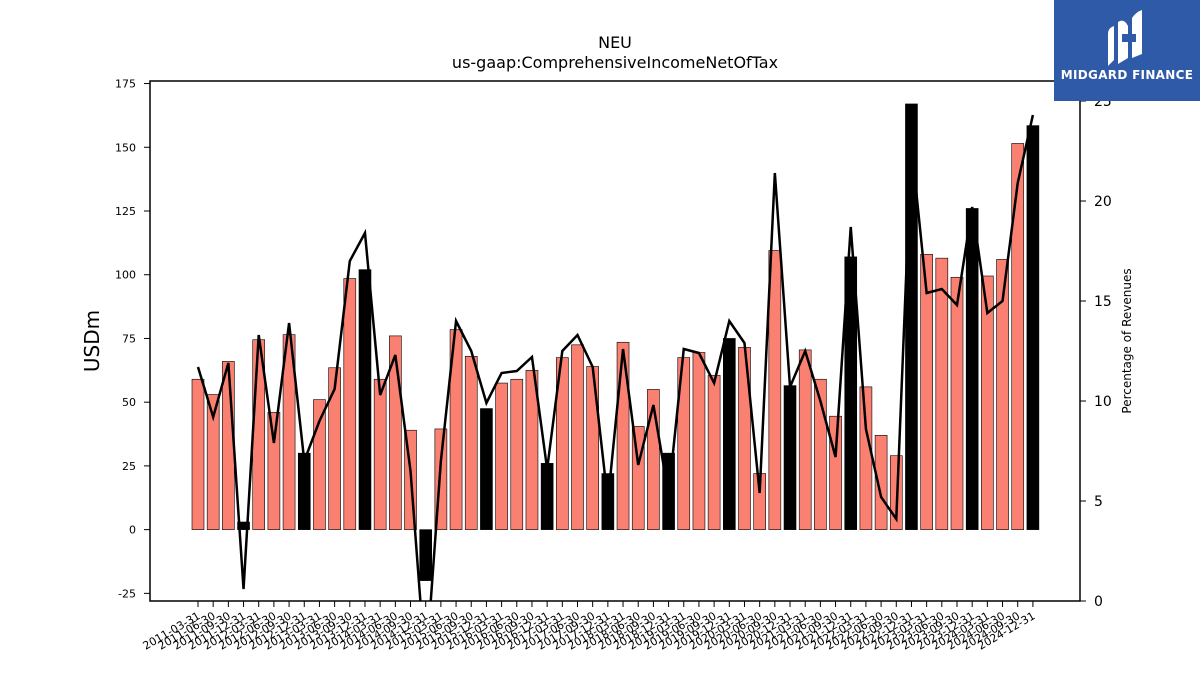 This screenshot has height=675, width=1200. What do you see at coordinates (1098, 602) in the screenshot?
I see `y2-tick-label: 0` at bounding box center [1098, 602].